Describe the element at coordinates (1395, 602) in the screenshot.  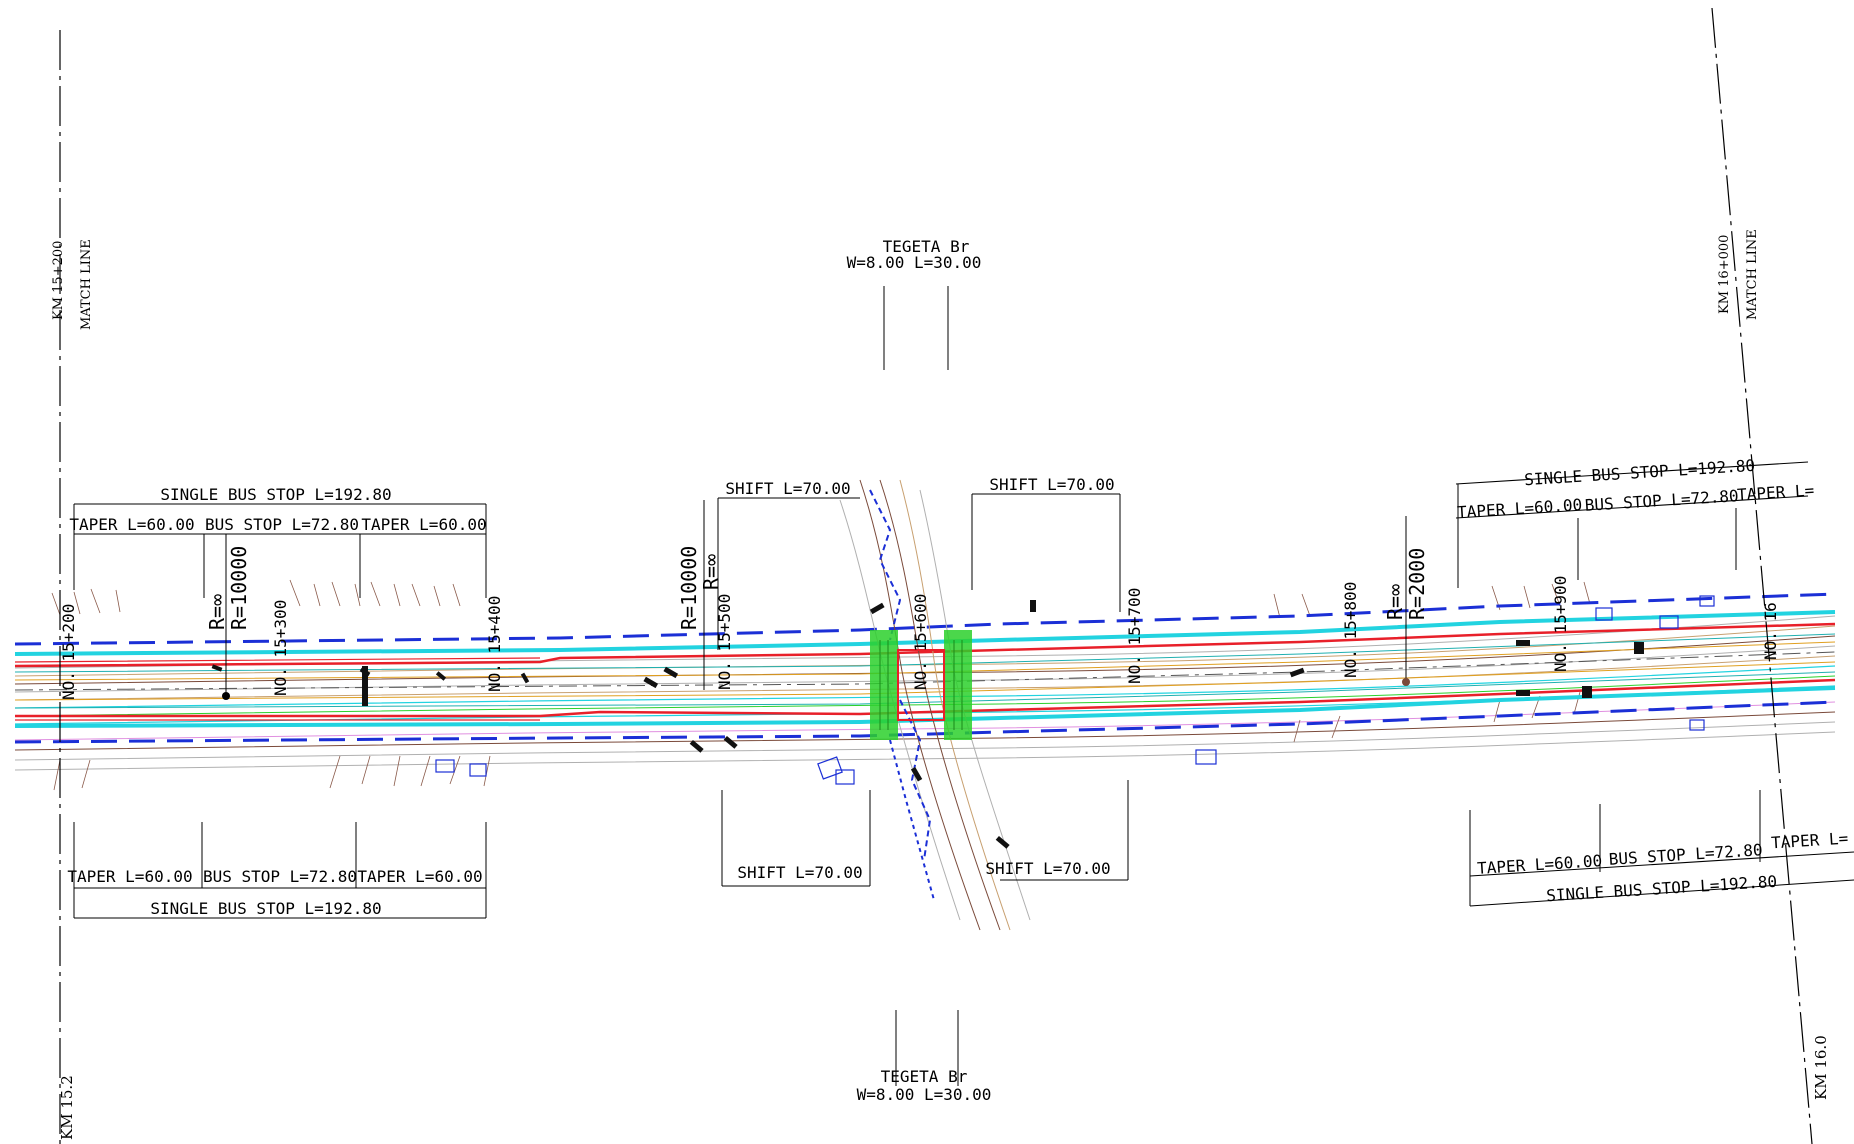
I see `curve-3-r-inf: R=∞` at that location.